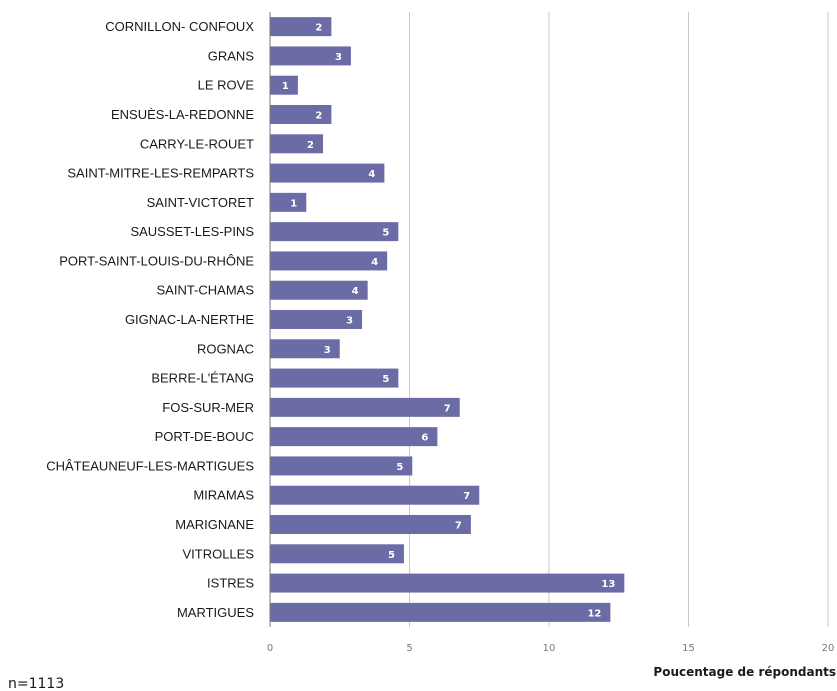 This screenshot has width=837, height=691. What do you see at coordinates (160, 173) in the screenshot?
I see `category-label: SAINT-MITRE-LES-REMPARTS` at bounding box center [160, 173].